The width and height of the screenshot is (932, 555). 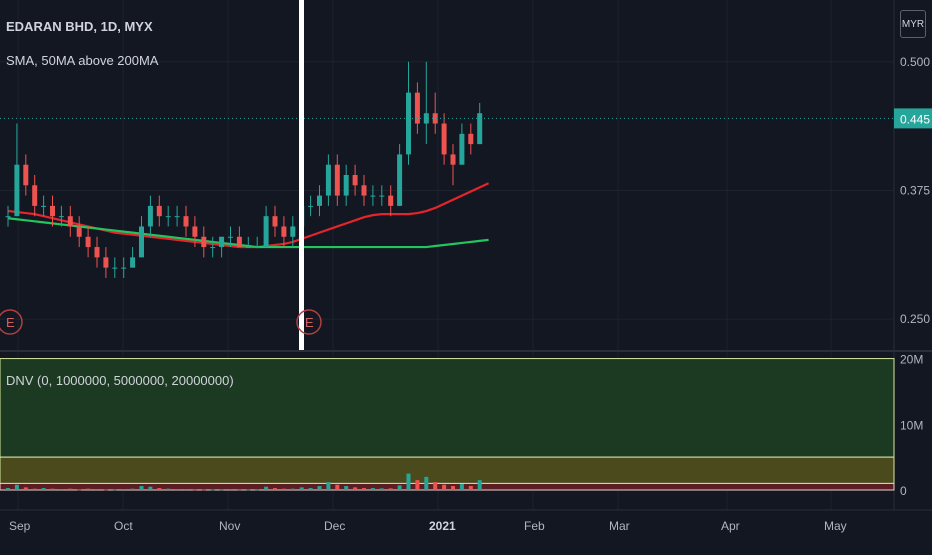 What do you see at coordinates (301, 175) in the screenshot?
I see `event-separator-line` at bounding box center [301, 175].